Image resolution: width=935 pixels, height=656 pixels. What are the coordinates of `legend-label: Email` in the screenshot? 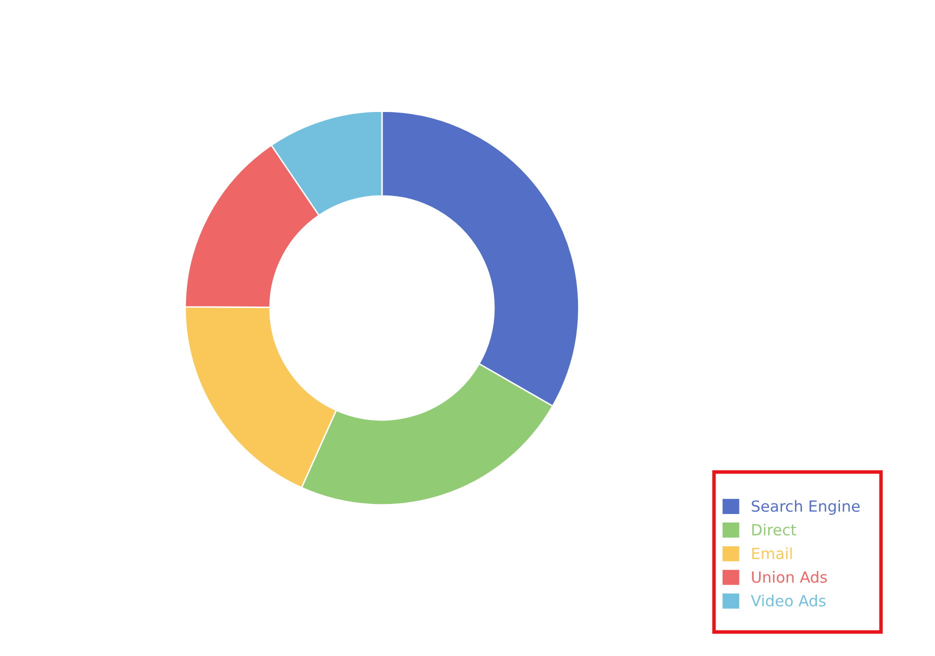 It's located at (772, 553).